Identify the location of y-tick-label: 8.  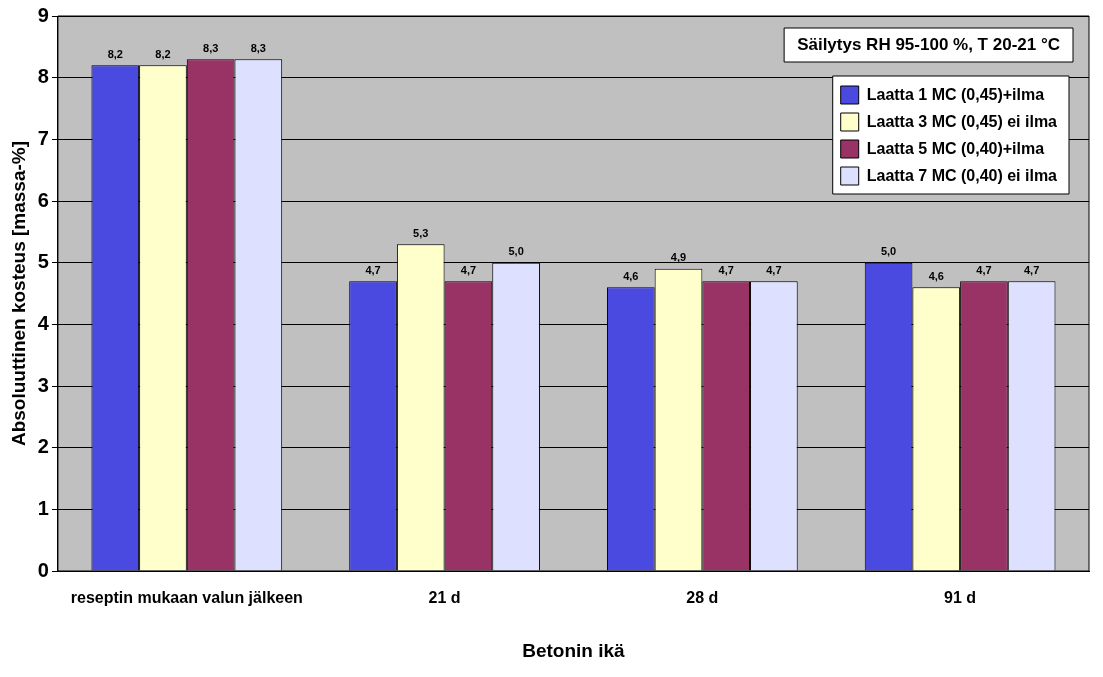
(43, 76).